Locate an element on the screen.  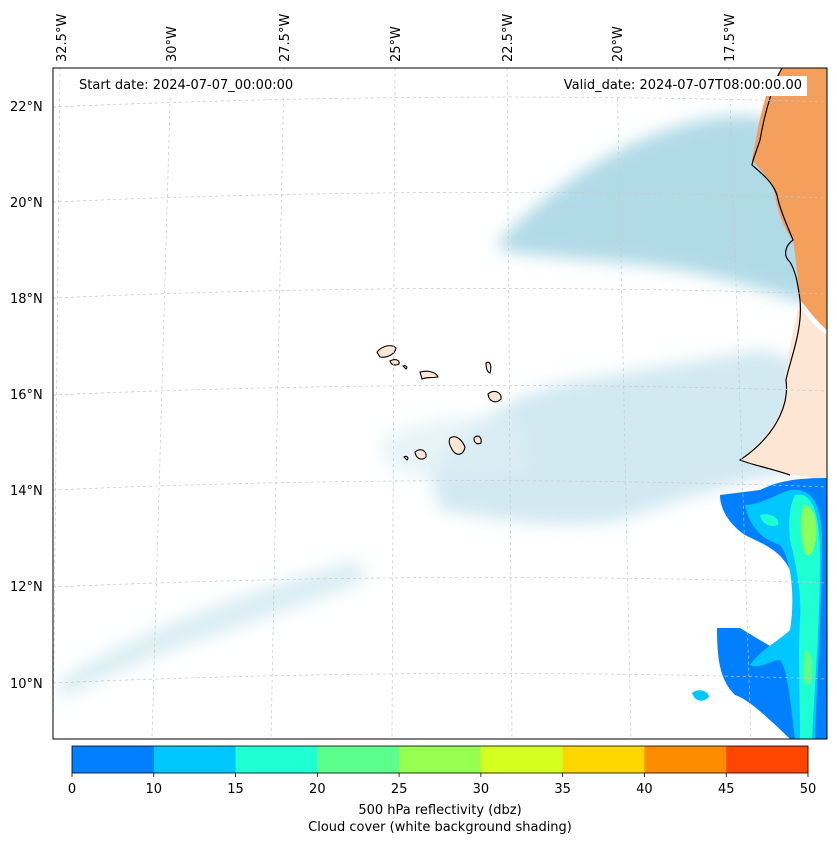
coastline is located at coordinates (770, 272).